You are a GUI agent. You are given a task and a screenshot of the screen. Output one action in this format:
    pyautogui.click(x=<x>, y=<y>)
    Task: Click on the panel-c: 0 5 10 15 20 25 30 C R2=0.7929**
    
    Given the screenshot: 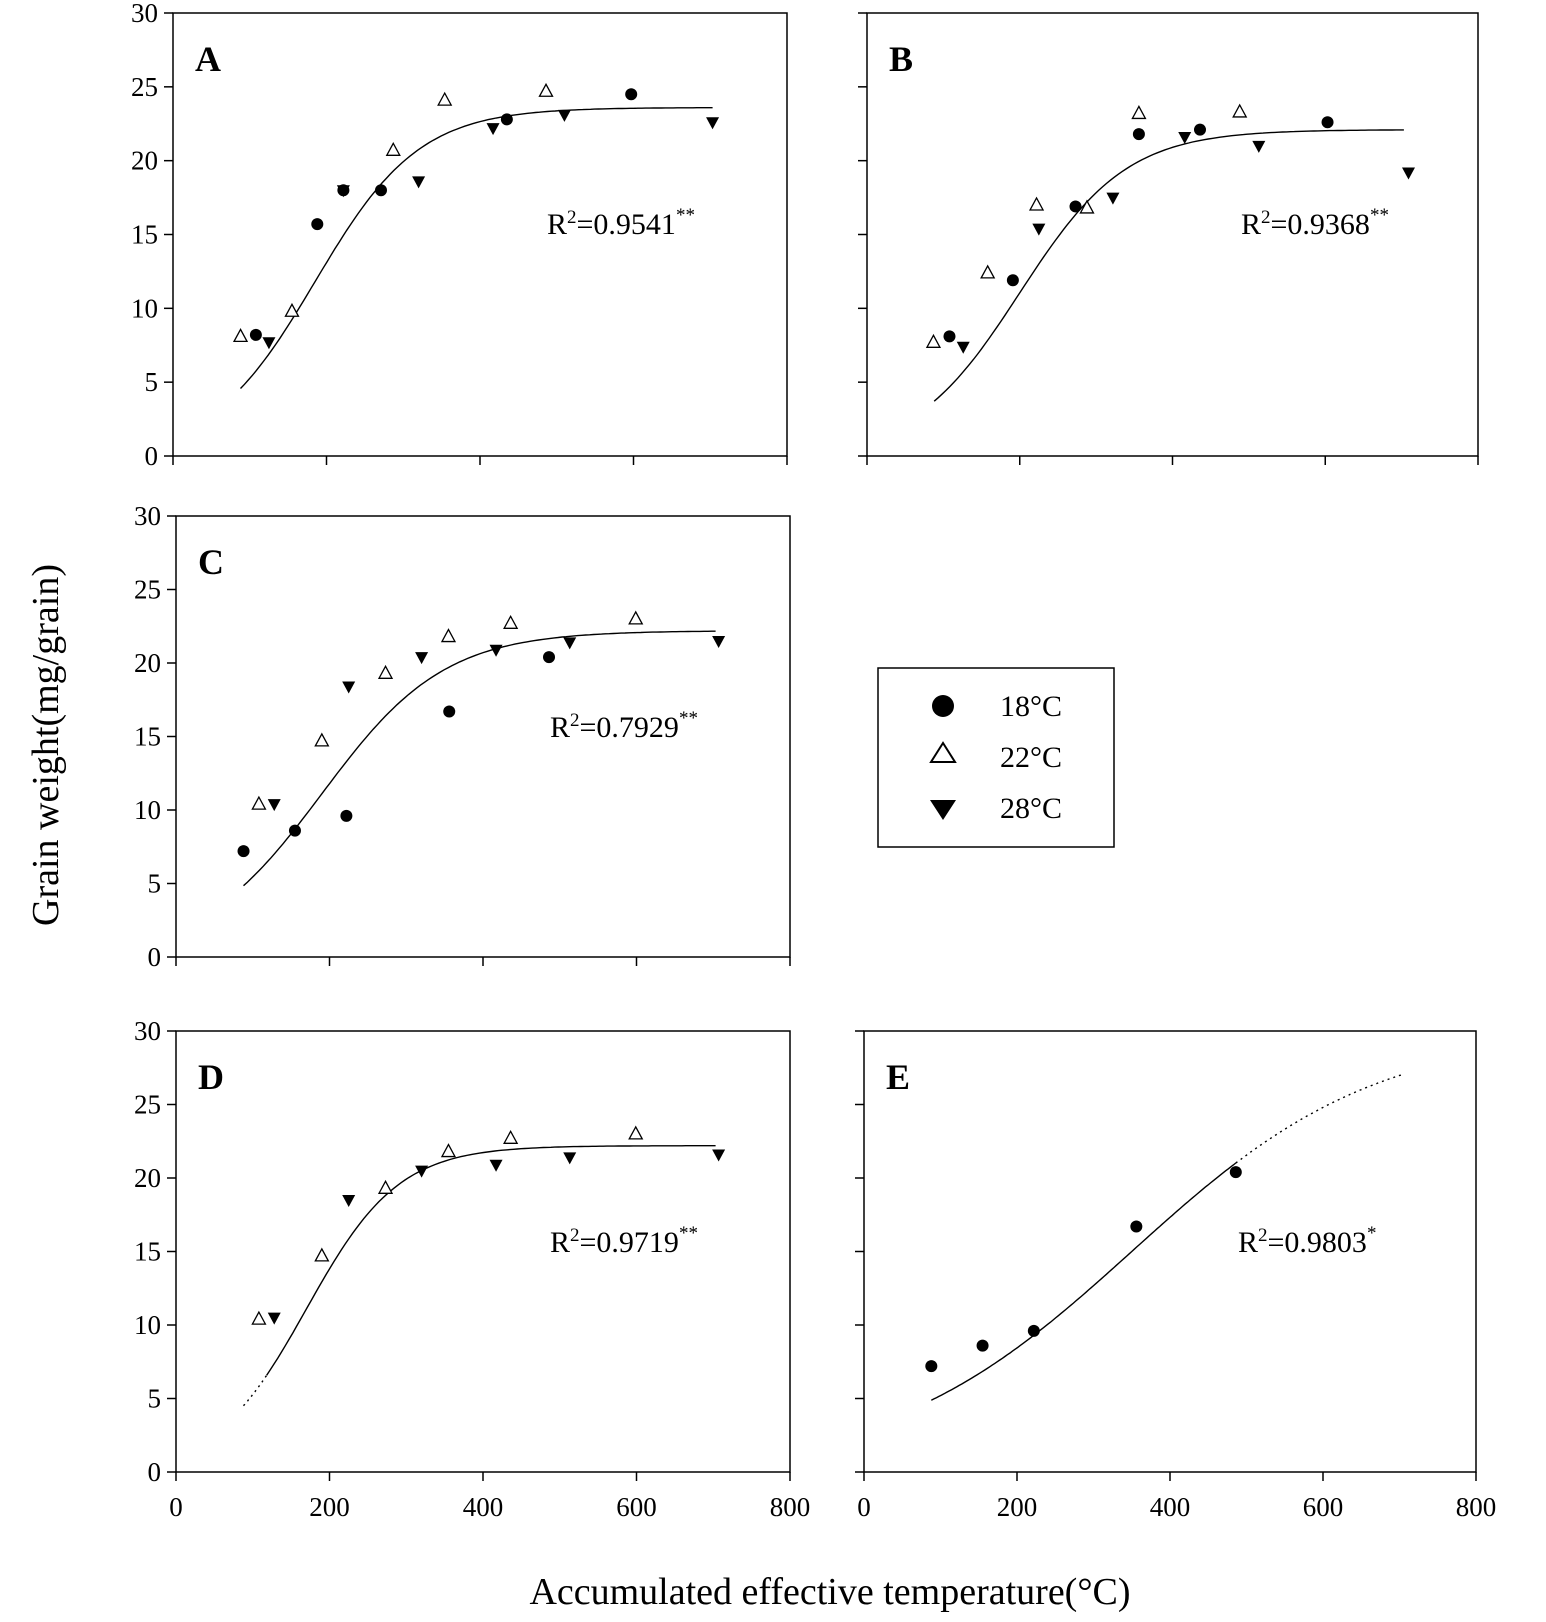 What is the action you would take?
    pyautogui.click(x=462, y=736)
    